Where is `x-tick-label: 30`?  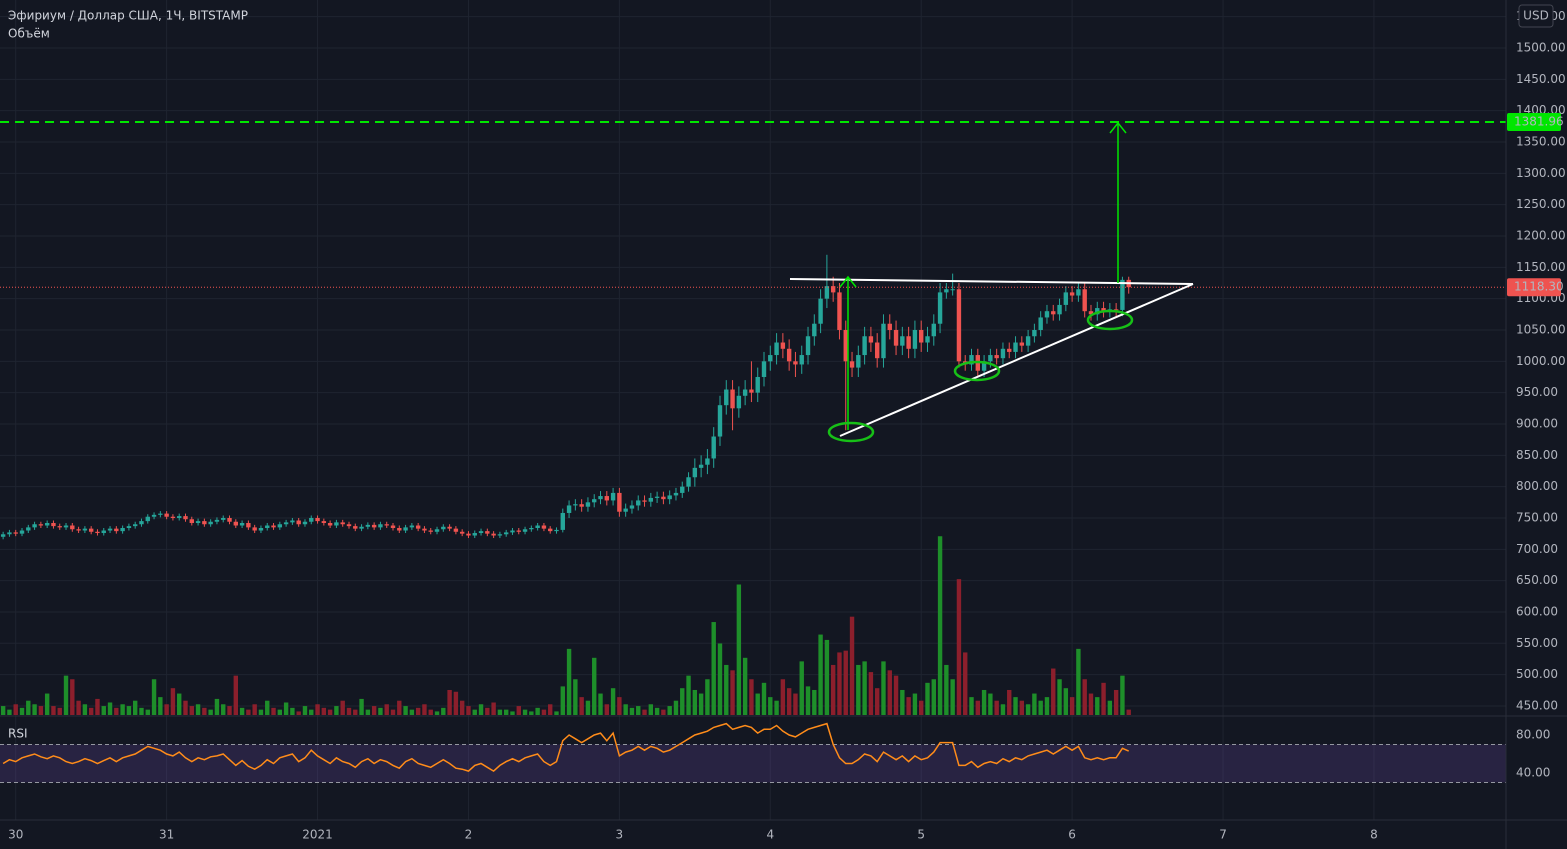 x-tick-label: 30 is located at coordinates (15, 835).